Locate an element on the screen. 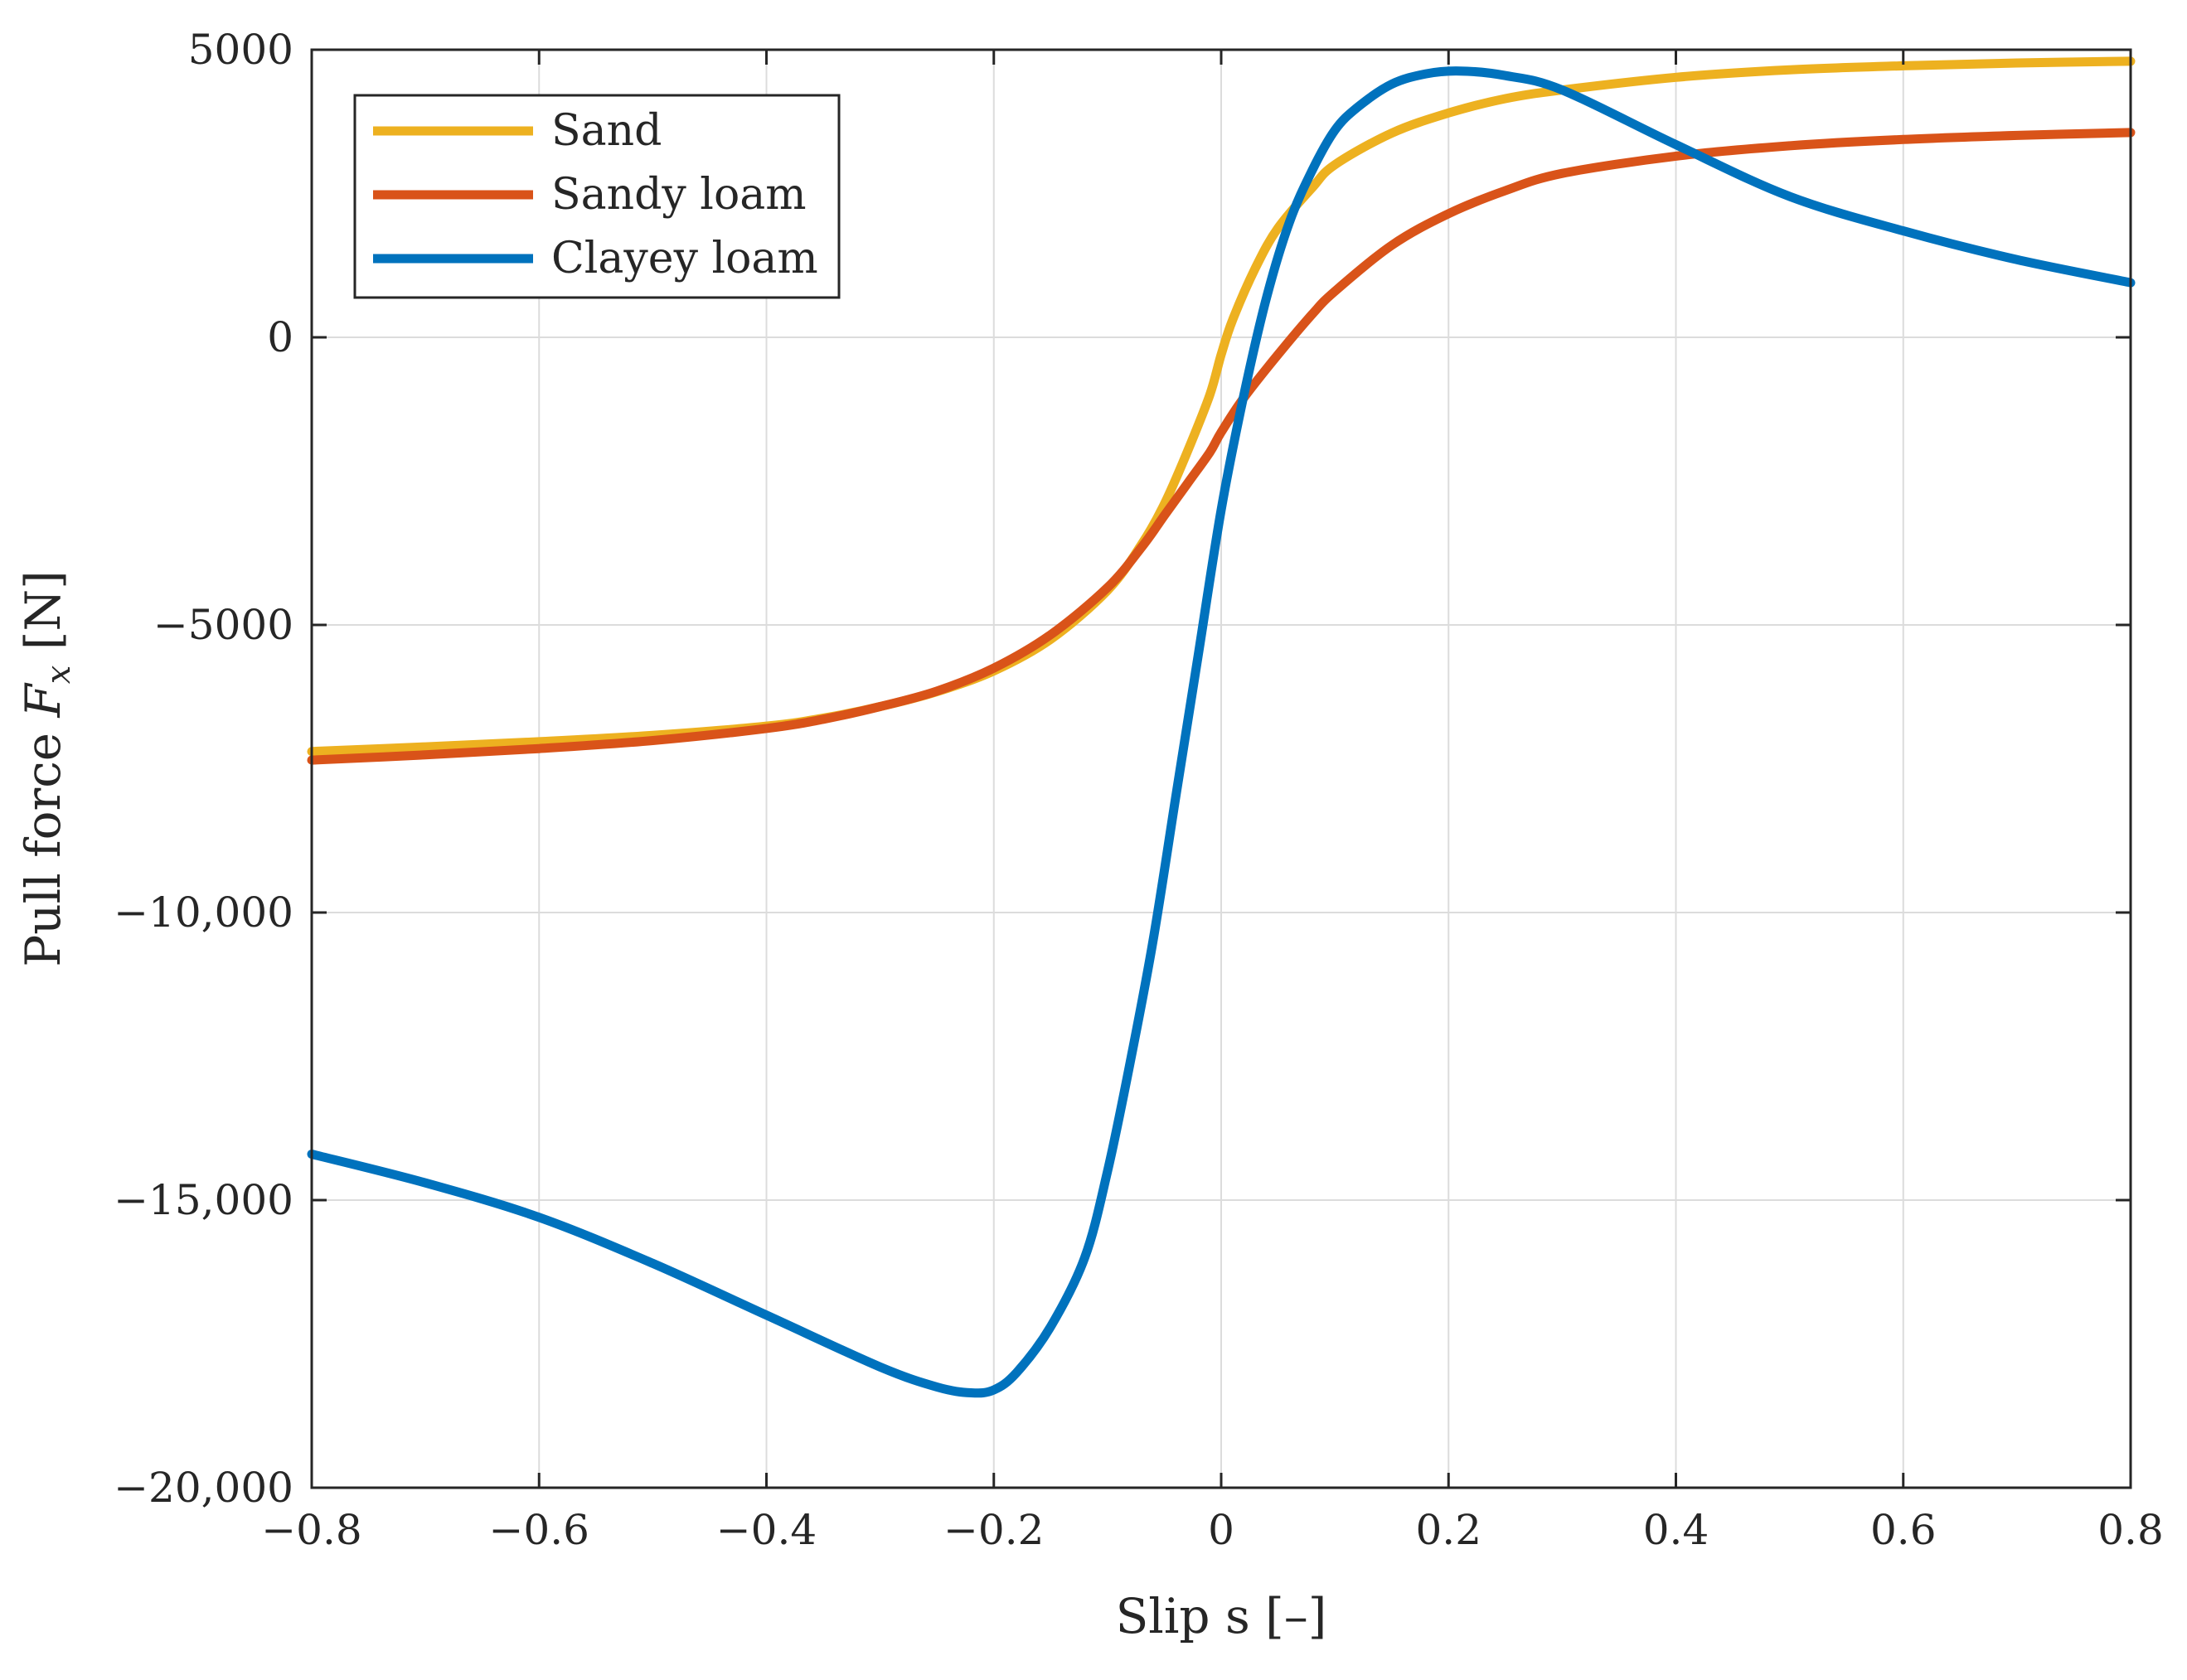  y-axis-label-prefix: Pull force is located at coordinates (43, 841).